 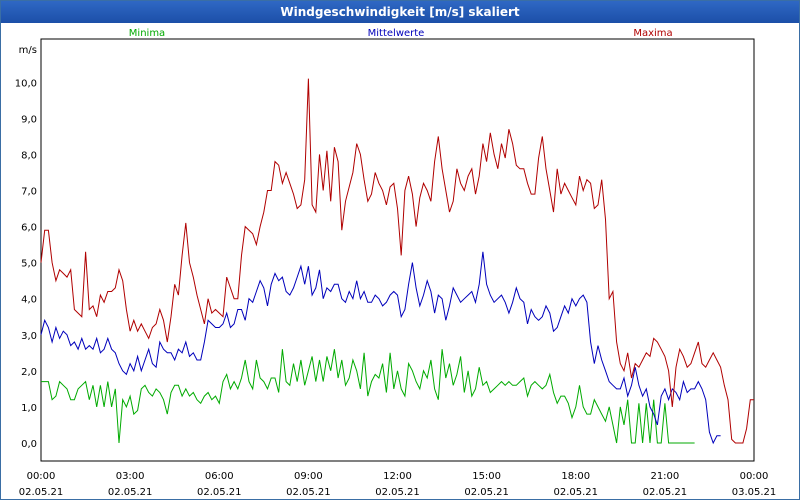 What do you see at coordinates (29, 408) in the screenshot?
I see `y-tick-label: 1,0` at bounding box center [29, 408].